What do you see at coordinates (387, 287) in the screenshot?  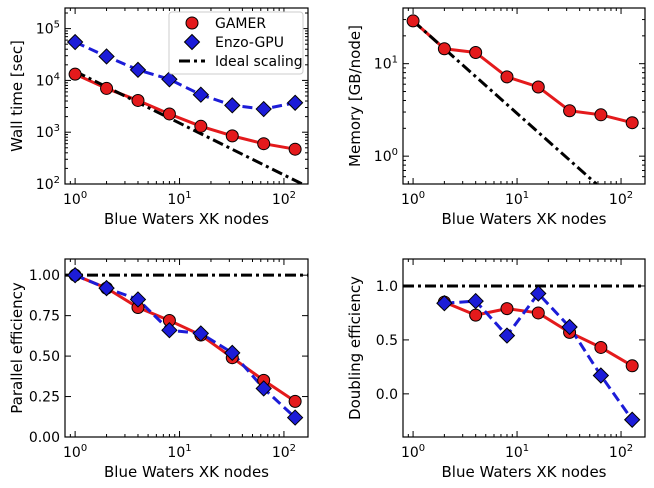 I see `y-tick-label: 1.0` at bounding box center [387, 287].